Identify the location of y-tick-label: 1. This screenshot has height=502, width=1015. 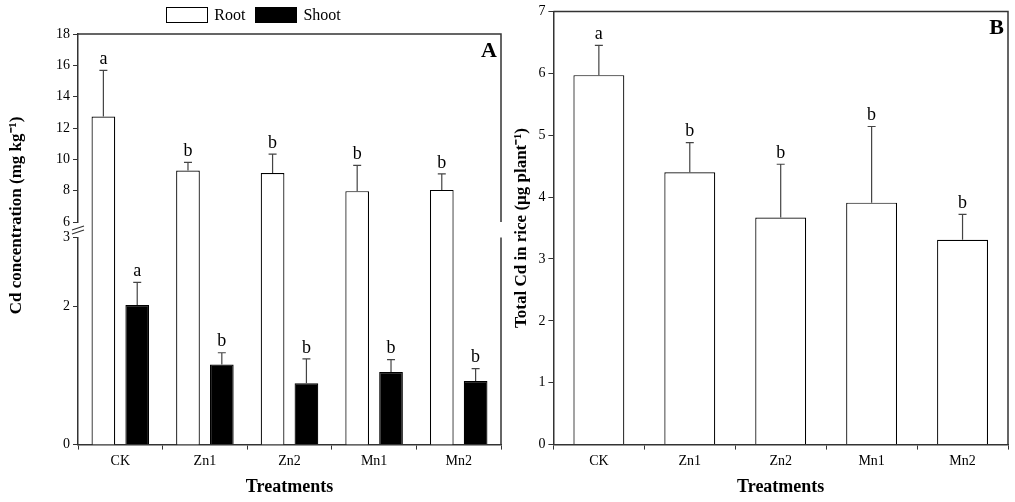
(542, 382).